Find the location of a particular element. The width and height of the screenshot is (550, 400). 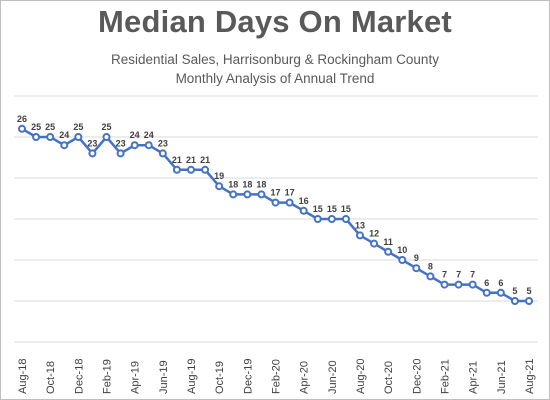

x-tick-label: Jun-19 is located at coordinates (164, 377).